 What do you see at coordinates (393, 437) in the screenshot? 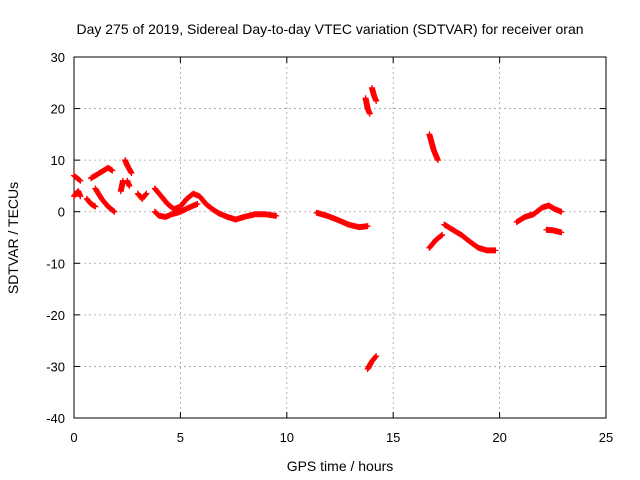
I see `x-tick-label: 15` at bounding box center [393, 437].